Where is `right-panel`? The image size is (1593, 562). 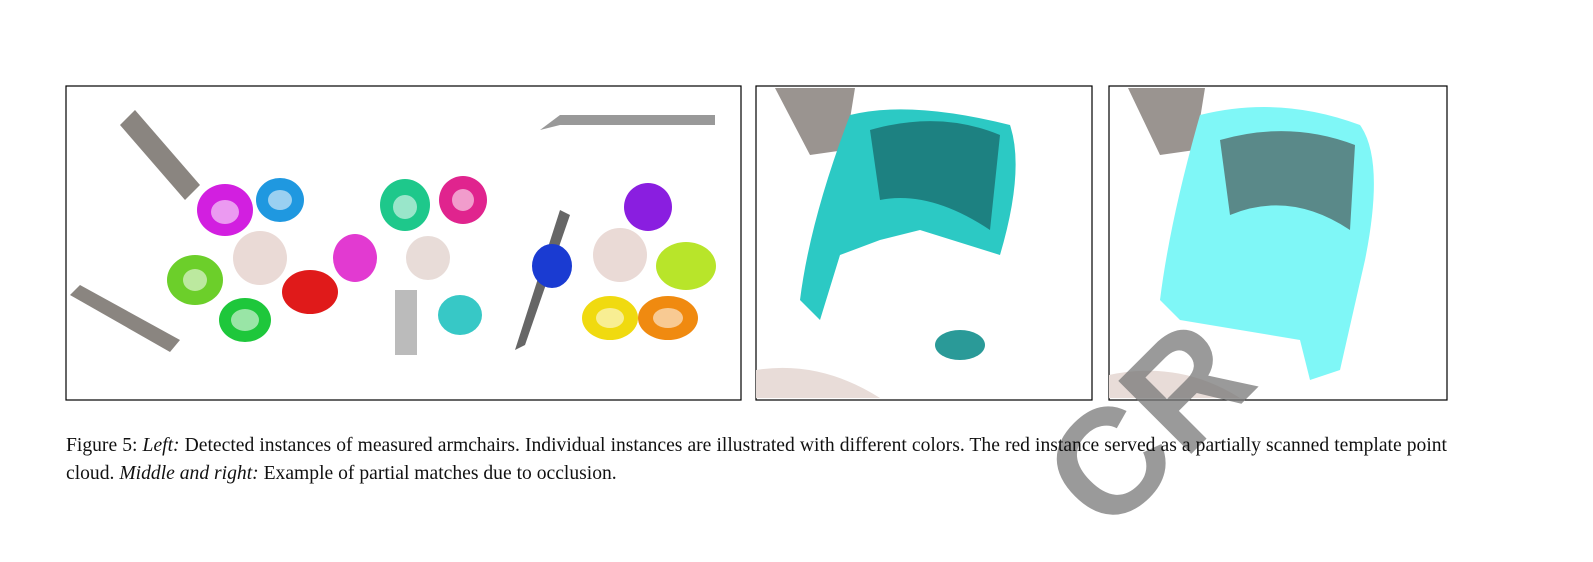
right-panel is located at coordinates (1278, 243).